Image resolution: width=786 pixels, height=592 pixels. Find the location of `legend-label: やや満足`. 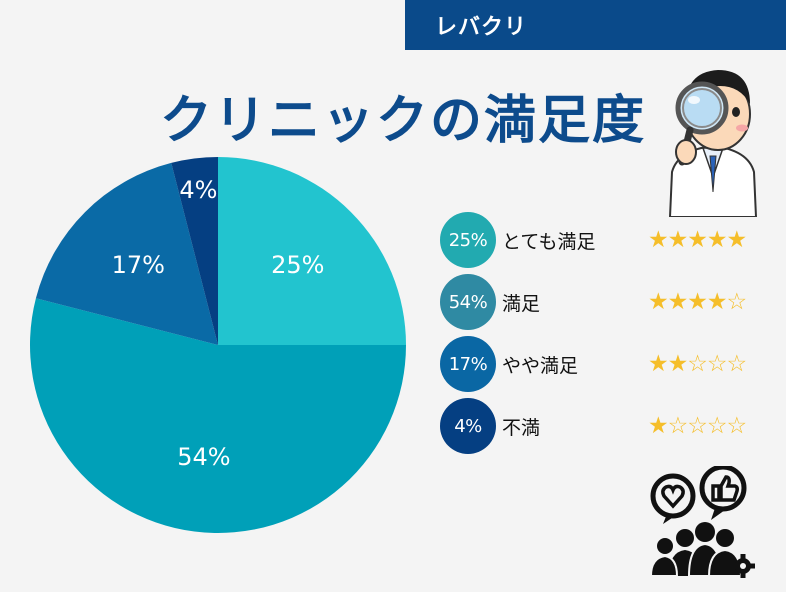

legend-label: やや満足 is located at coordinates (540, 365).